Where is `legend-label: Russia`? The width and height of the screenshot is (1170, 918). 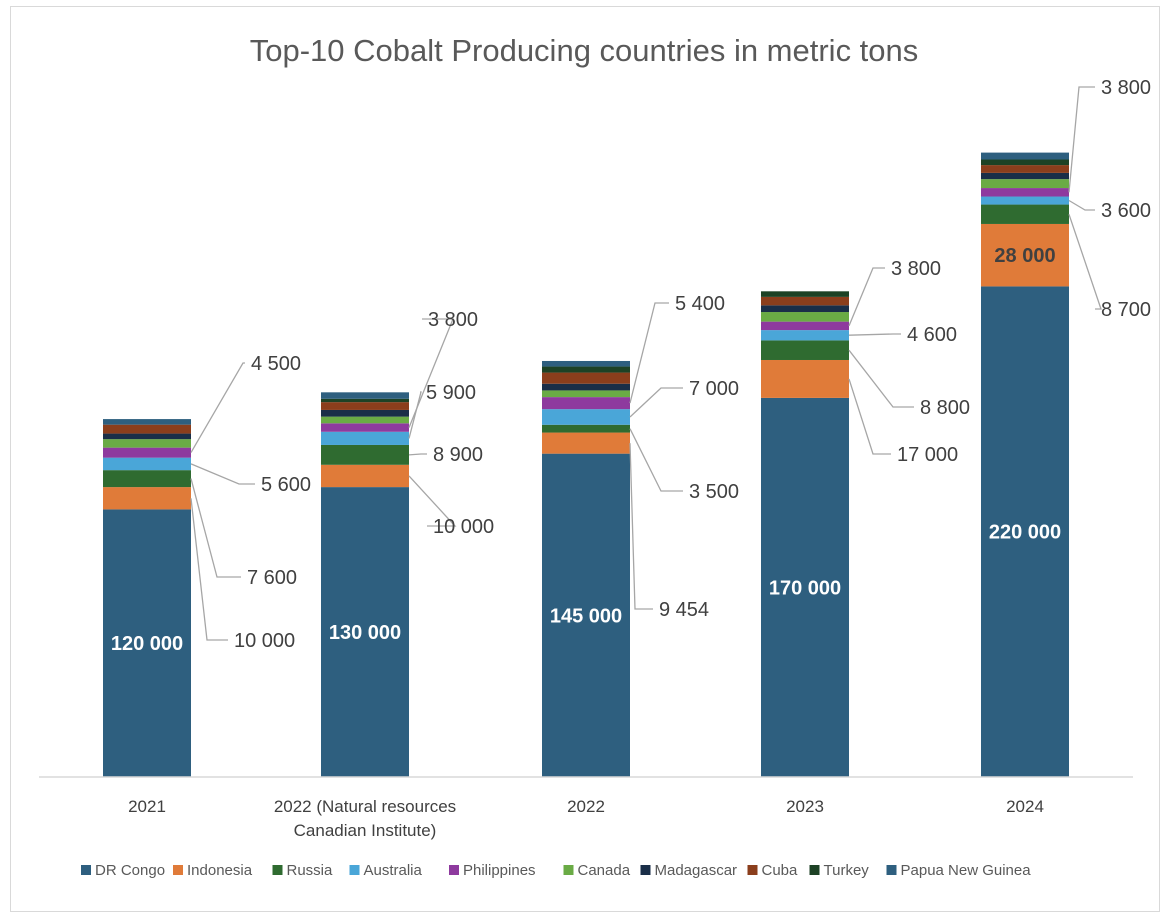 legend-label: Russia is located at coordinates (310, 870).